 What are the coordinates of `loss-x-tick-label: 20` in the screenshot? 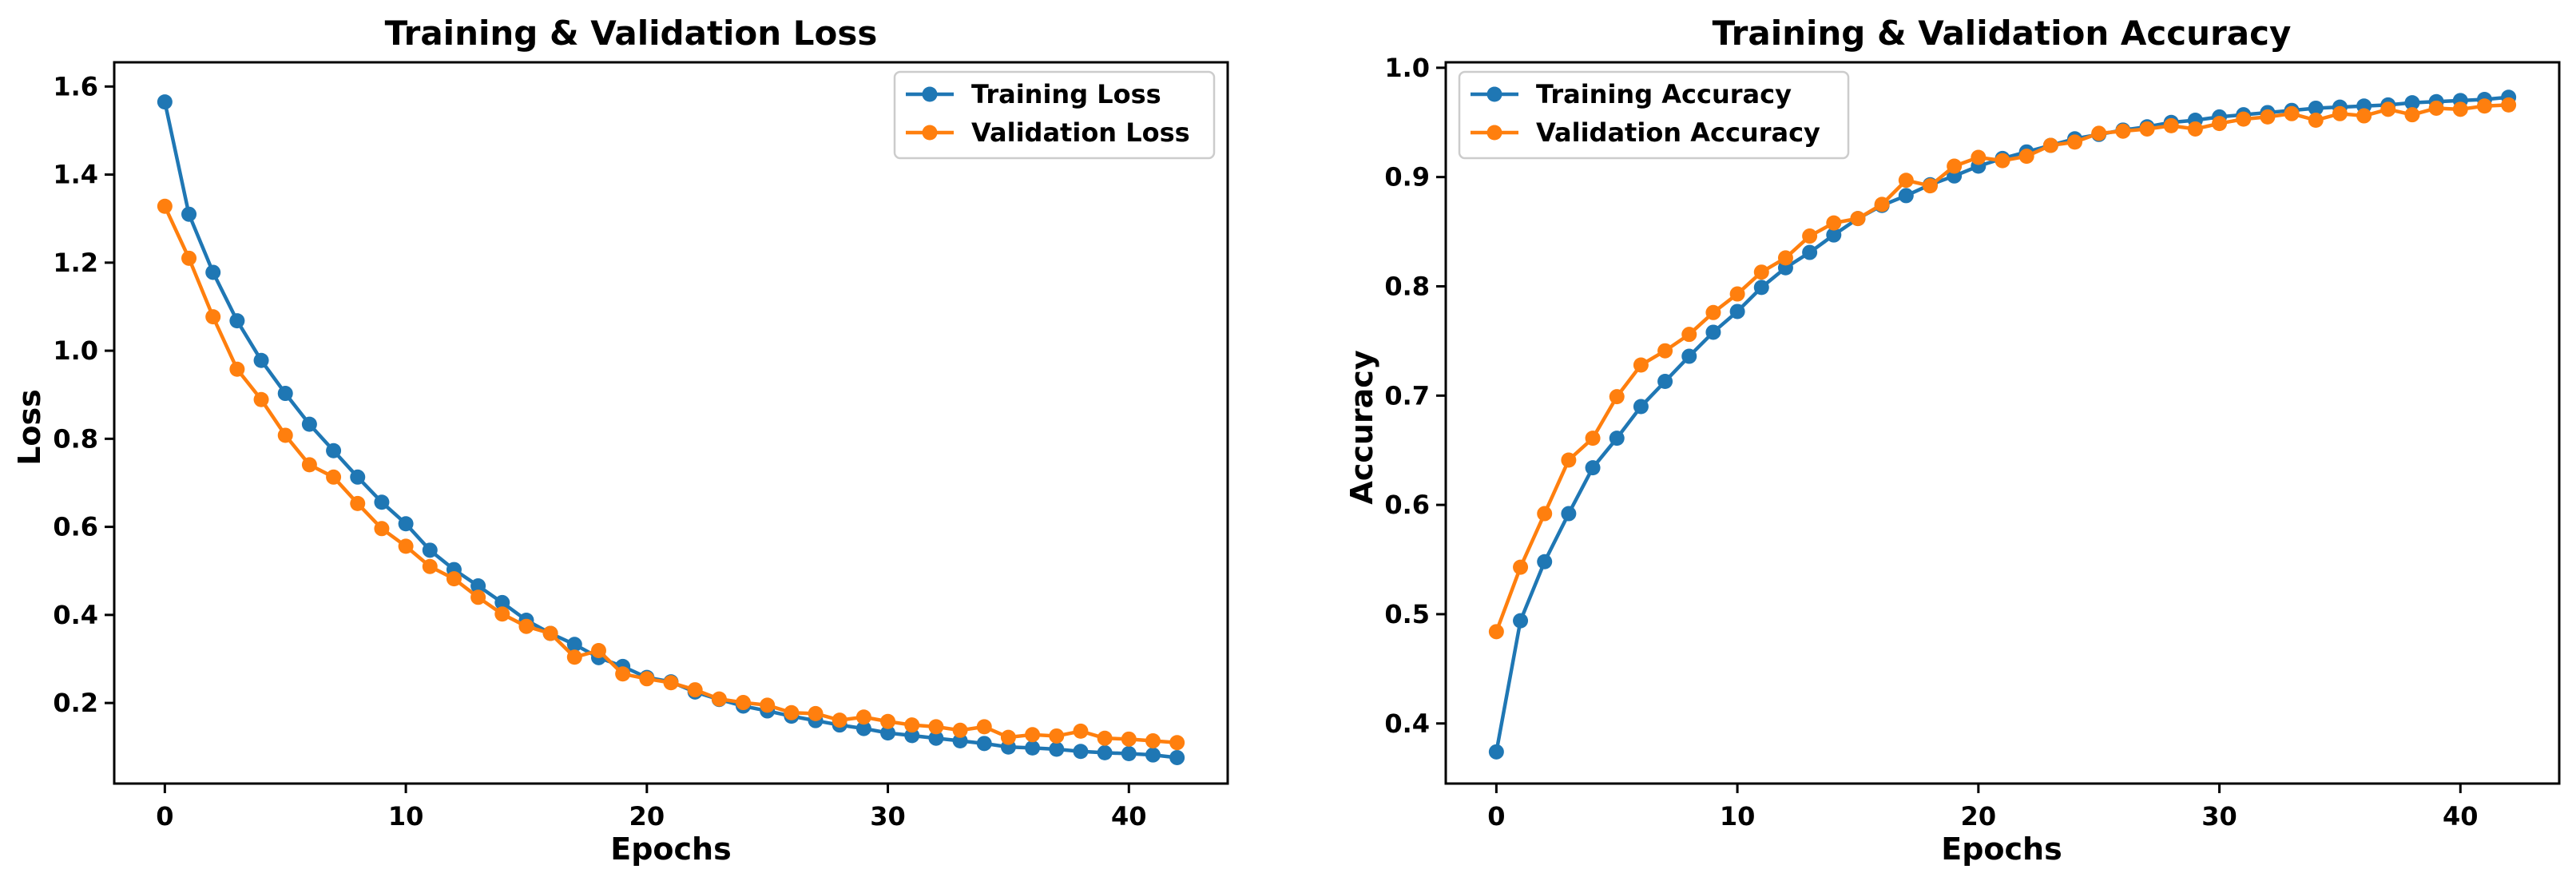 It's located at (647, 816).